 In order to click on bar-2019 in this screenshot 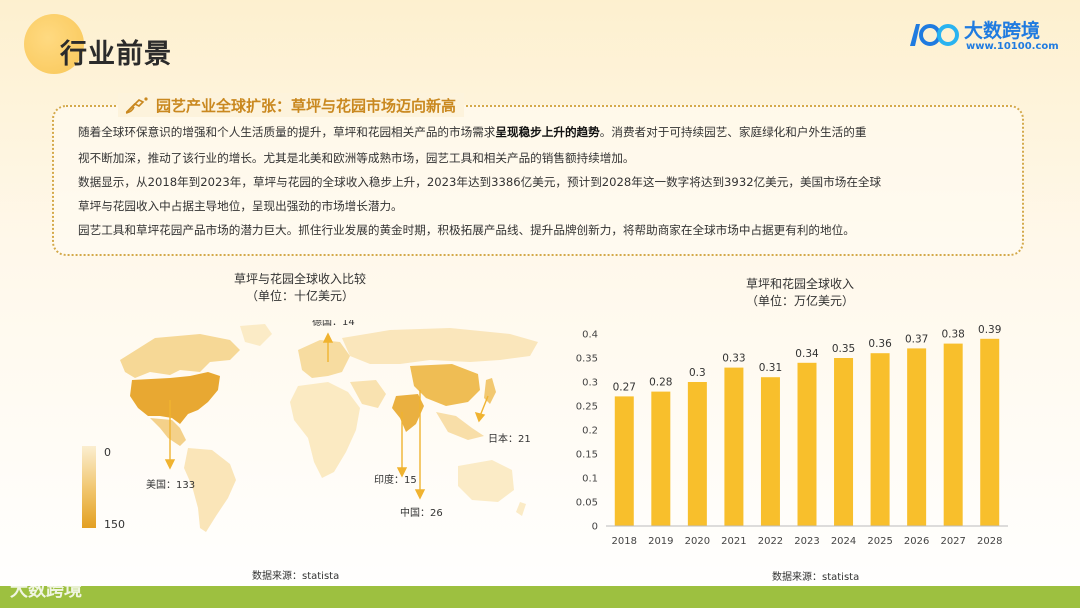, I will do `click(661, 458)`.